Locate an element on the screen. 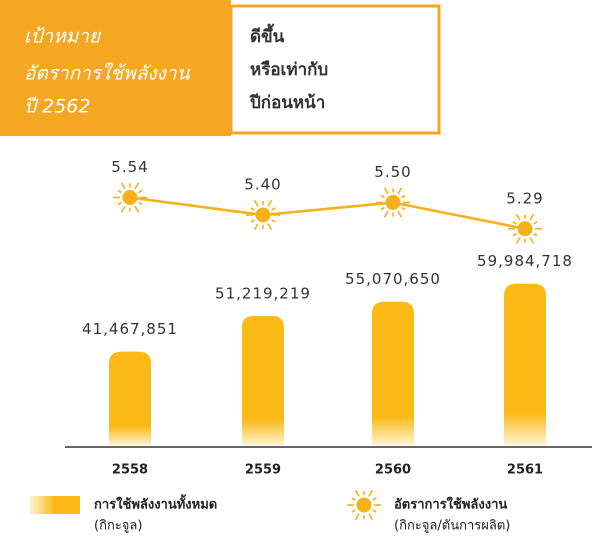 This screenshot has width=603, height=541. legend-label: อัตราการใช้พลังงาน is located at coordinates (450, 504).